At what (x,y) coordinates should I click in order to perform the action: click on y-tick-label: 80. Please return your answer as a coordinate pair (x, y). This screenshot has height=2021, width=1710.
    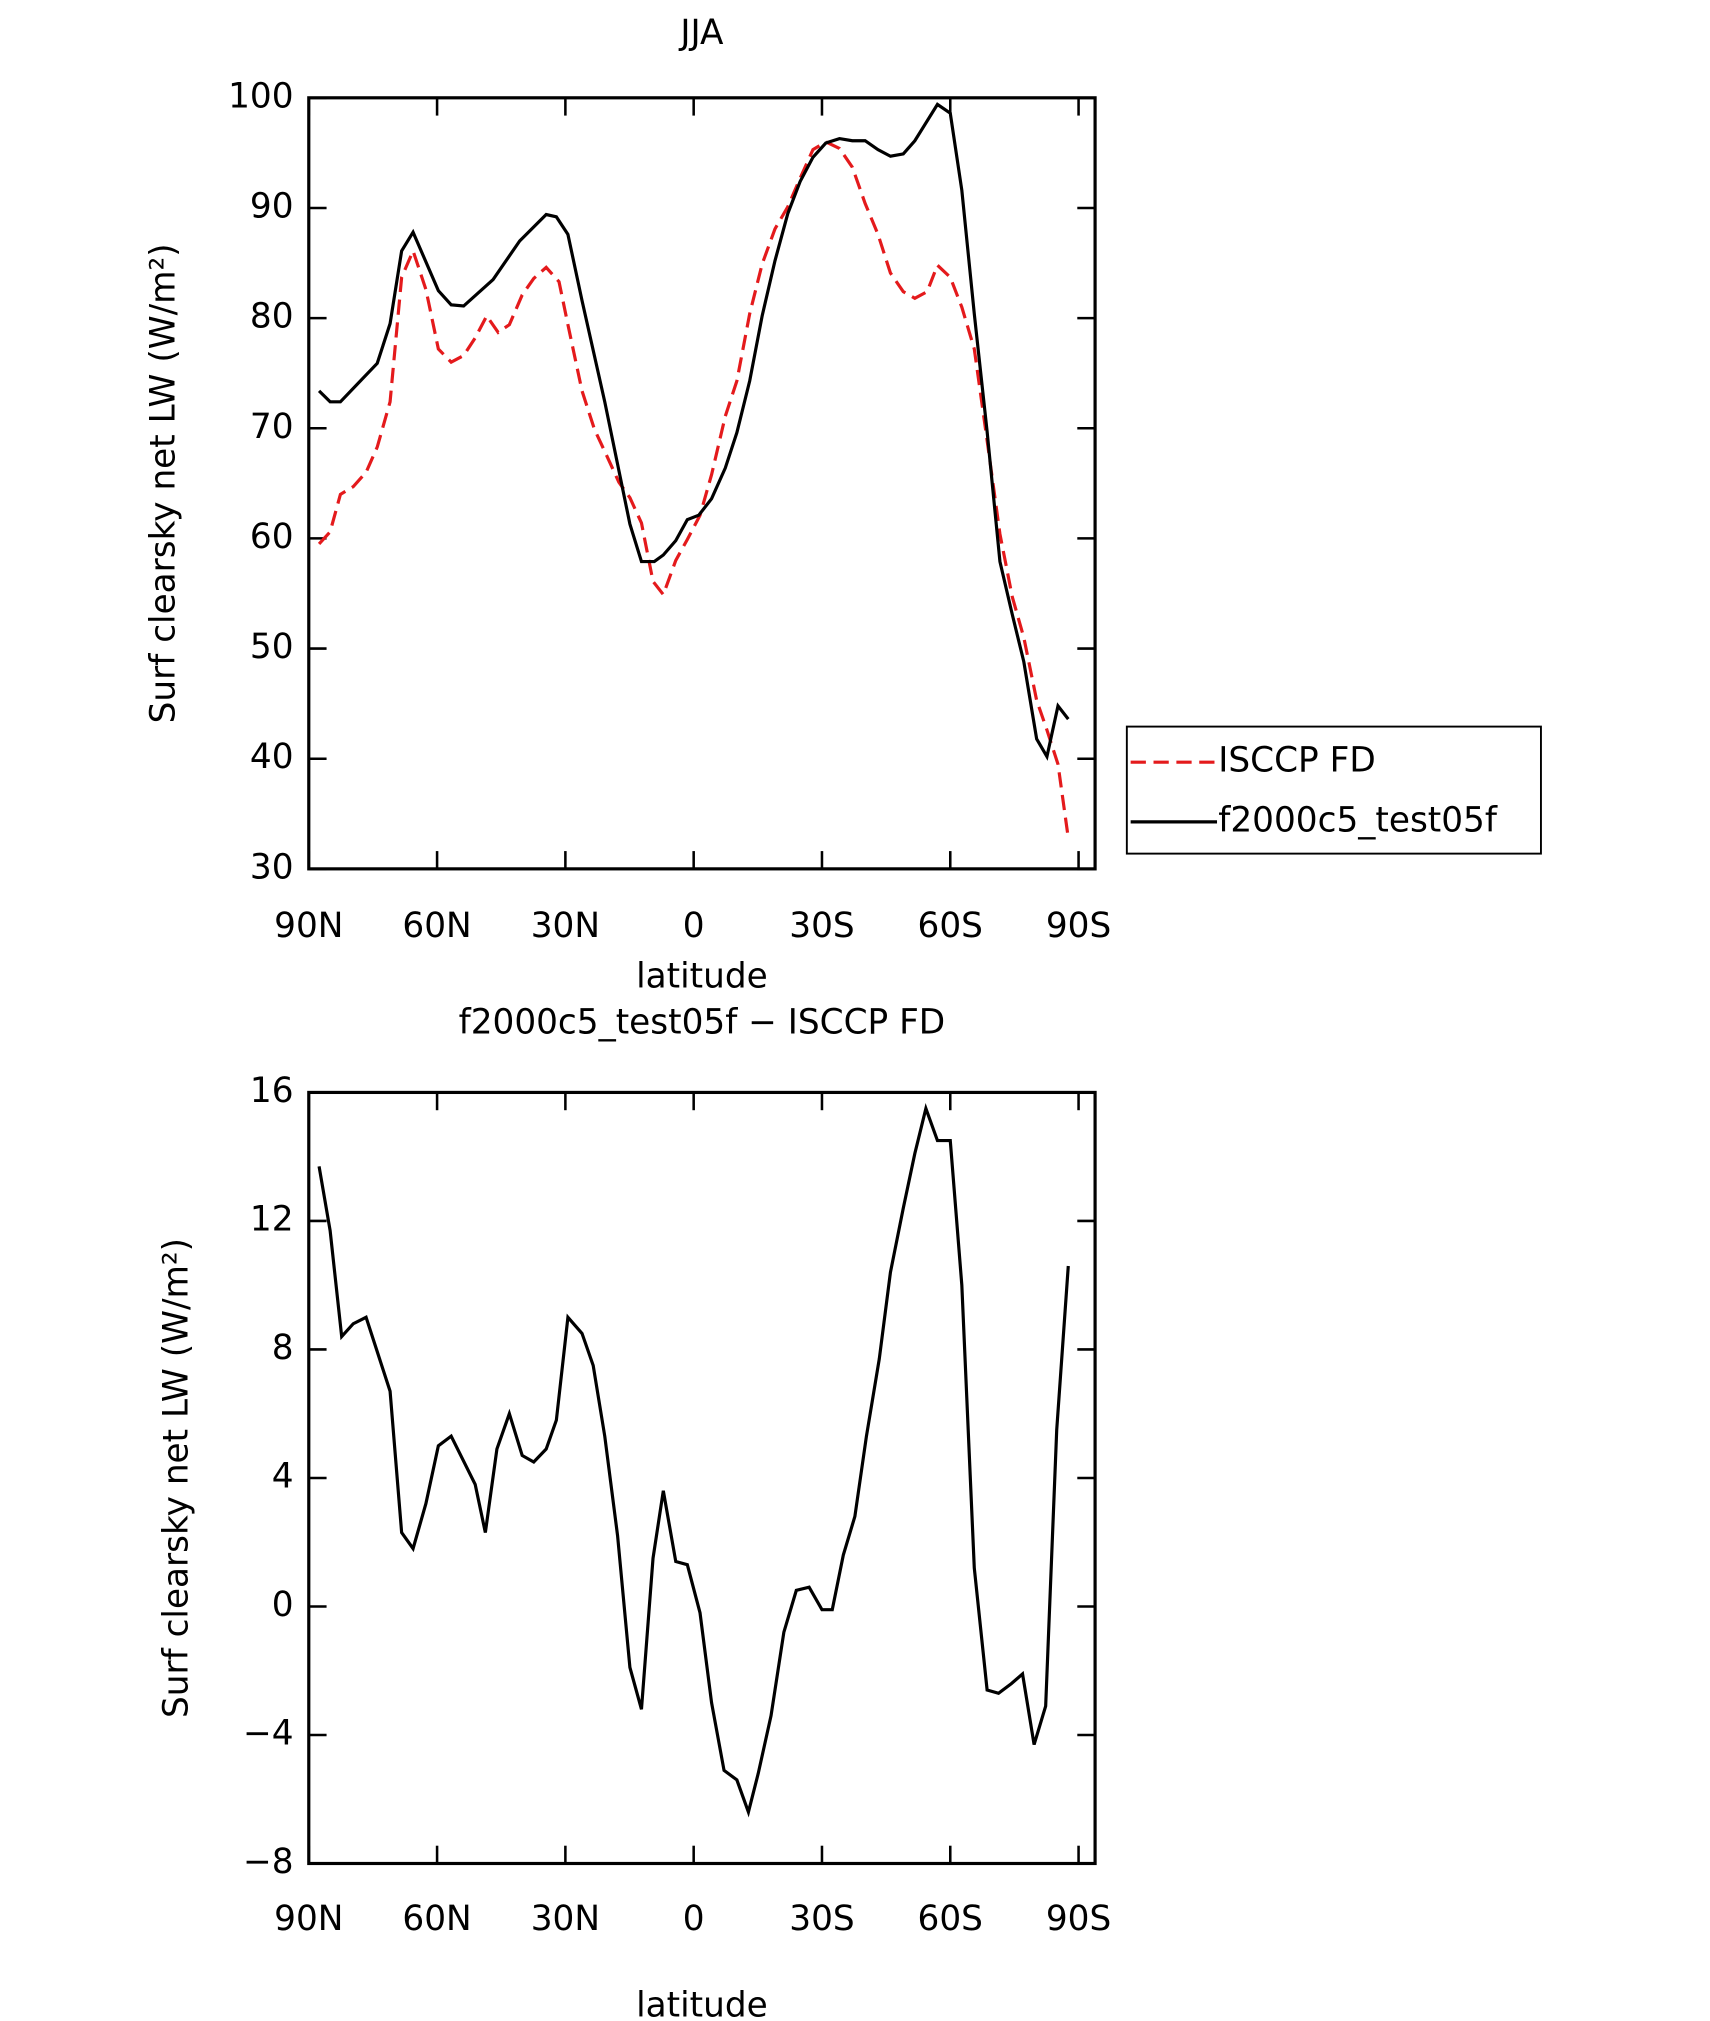
    Looking at the image, I should click on (272, 317).